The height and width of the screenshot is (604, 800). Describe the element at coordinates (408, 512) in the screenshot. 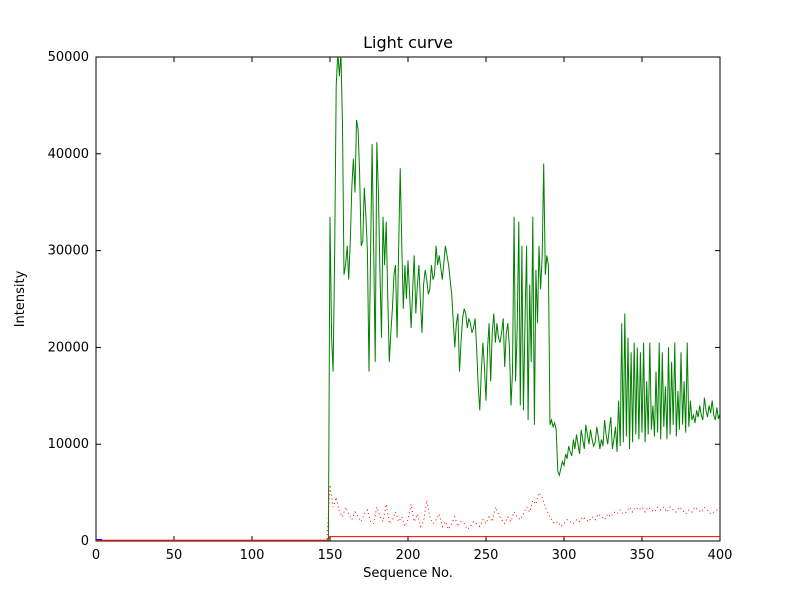

I see `series-secondary-dotted` at that location.